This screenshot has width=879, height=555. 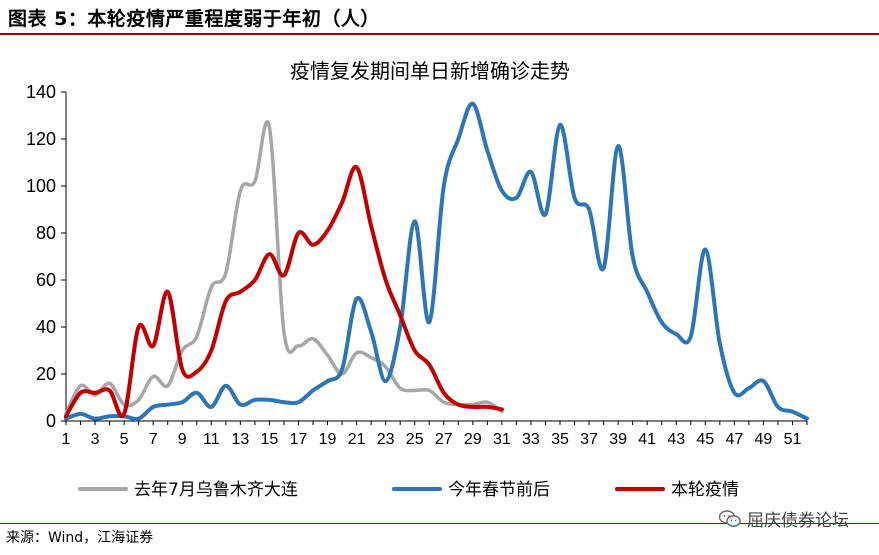 I want to click on x-tick-label: 27, so click(x=444, y=439).